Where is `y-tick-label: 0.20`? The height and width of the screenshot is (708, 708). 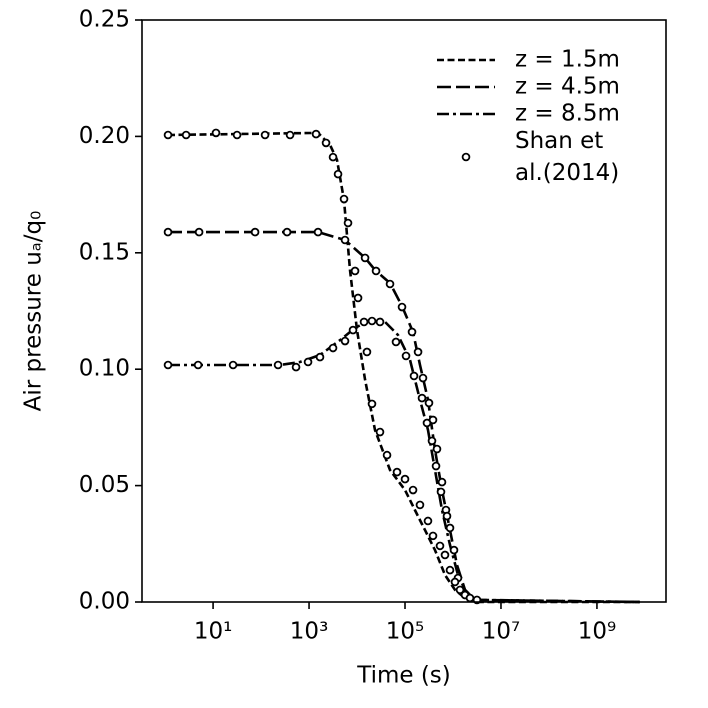 y-tick-label: 0.20 is located at coordinates (104, 136).